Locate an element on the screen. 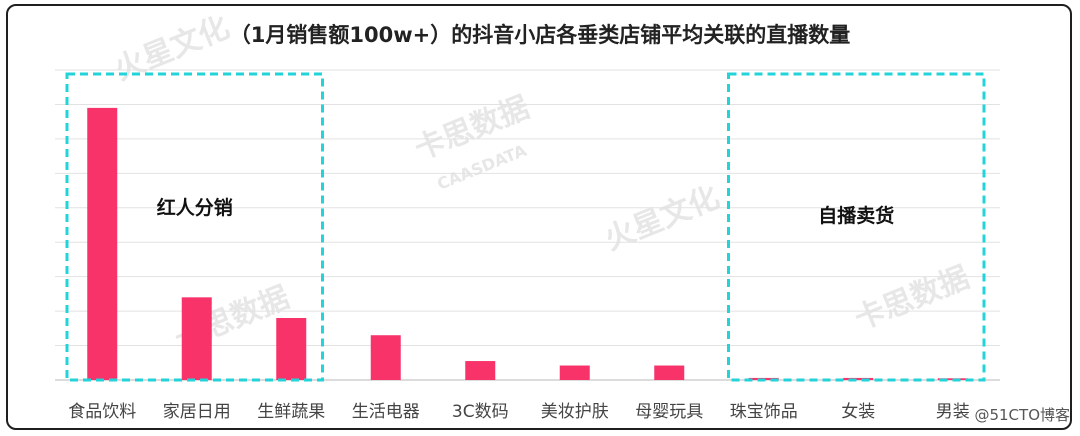 Image resolution: width=1080 pixels, height=436 pixels. x-tick-label: 女装 is located at coordinates (858, 412).